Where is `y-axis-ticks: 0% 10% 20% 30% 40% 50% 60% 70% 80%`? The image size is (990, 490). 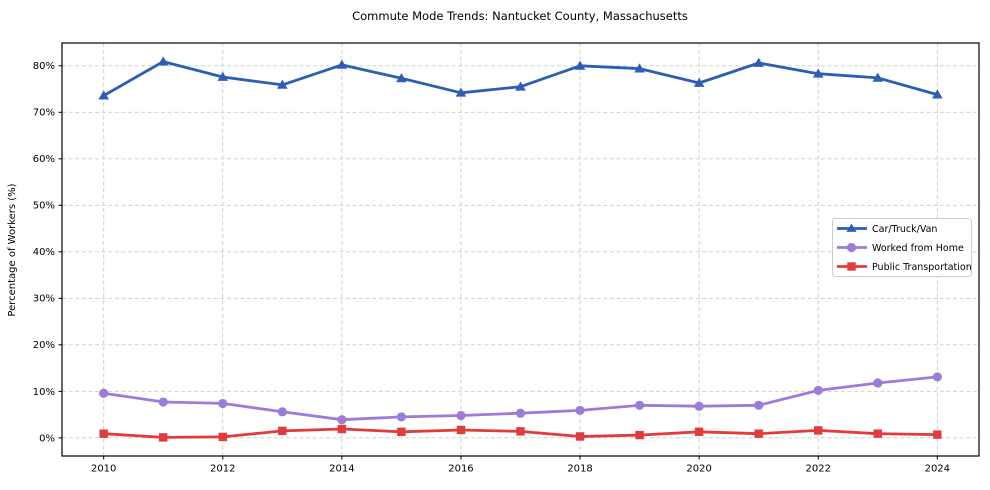
y-axis-ticks: 0% 10% 20% 30% 40% 50% 60% 70% 80% is located at coordinates (47, 252).